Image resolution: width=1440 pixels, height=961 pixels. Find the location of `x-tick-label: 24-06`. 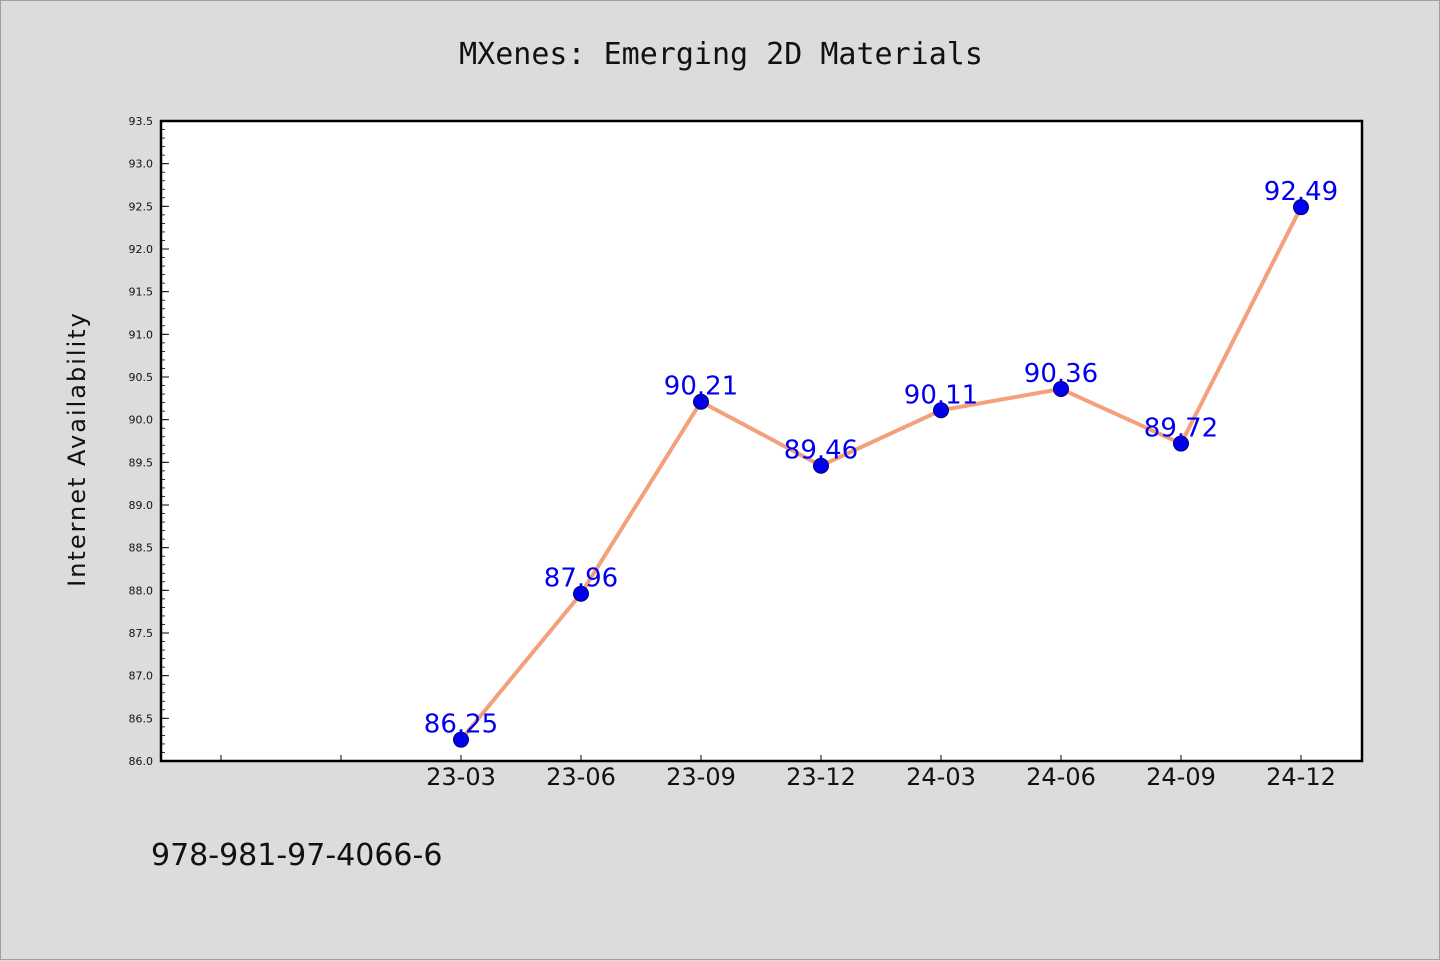

x-tick-label: 24-06 is located at coordinates (1061, 777).